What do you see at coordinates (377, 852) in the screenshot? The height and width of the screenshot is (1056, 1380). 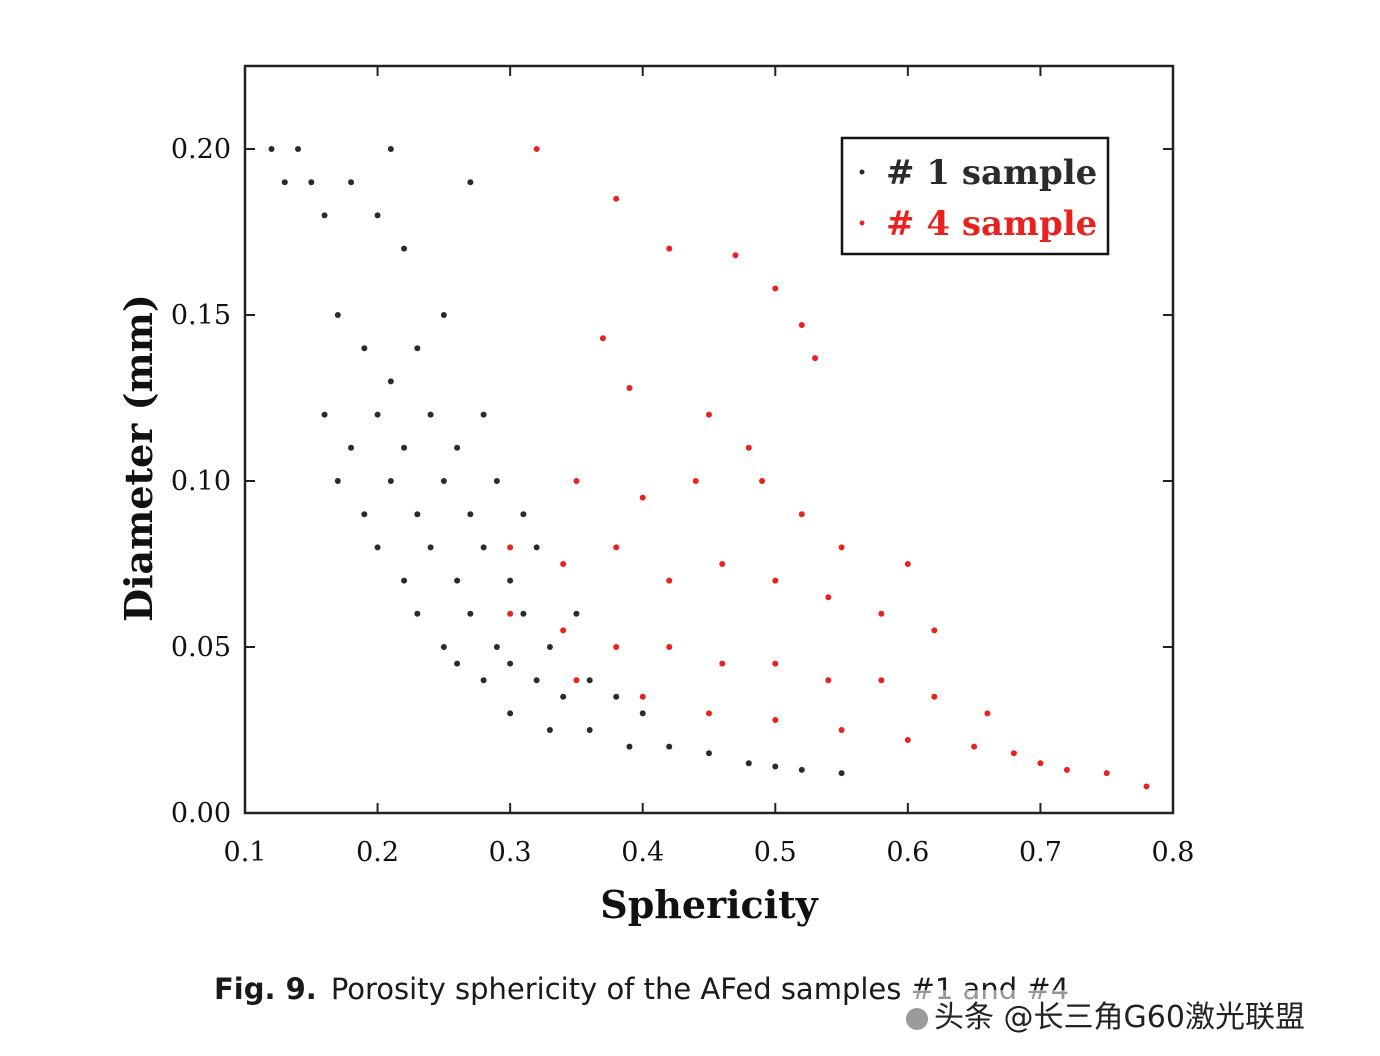 I see `x-tick-label: 0.2` at bounding box center [377, 852].